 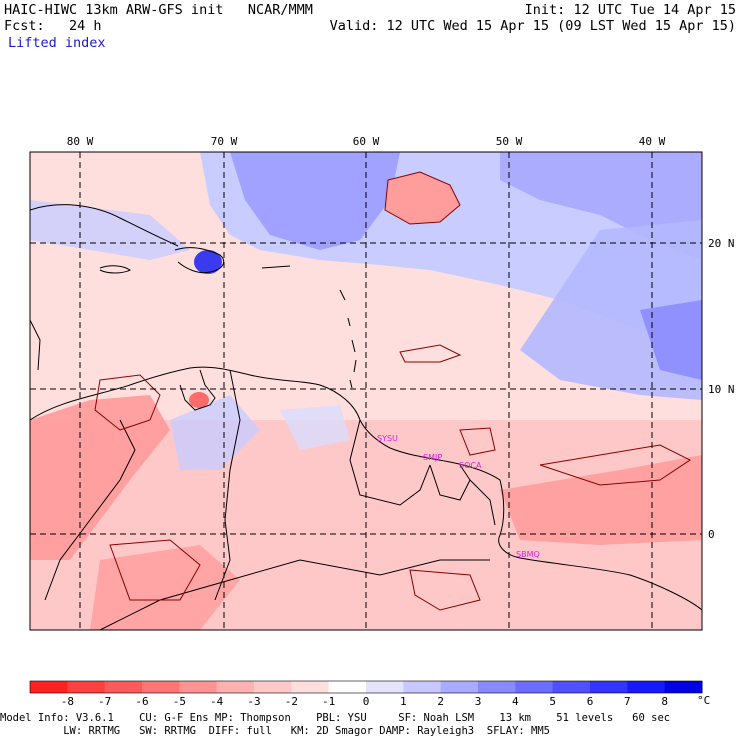 What do you see at coordinates (478, 701) in the screenshot?
I see `colorbar-tick-label: 3` at bounding box center [478, 701].